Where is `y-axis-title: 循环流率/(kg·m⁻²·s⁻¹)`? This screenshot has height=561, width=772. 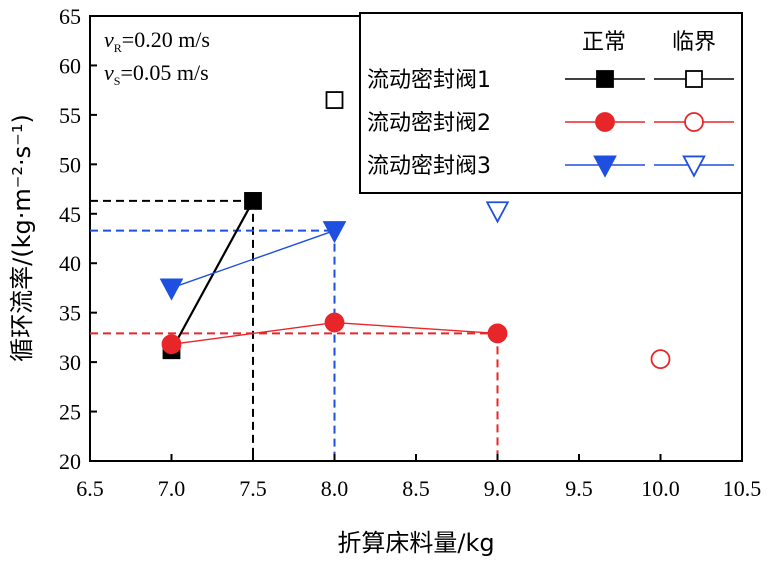 y-axis-title: 循环流率/(kg·m⁻²·s⁻¹) is located at coordinates (22, 238).